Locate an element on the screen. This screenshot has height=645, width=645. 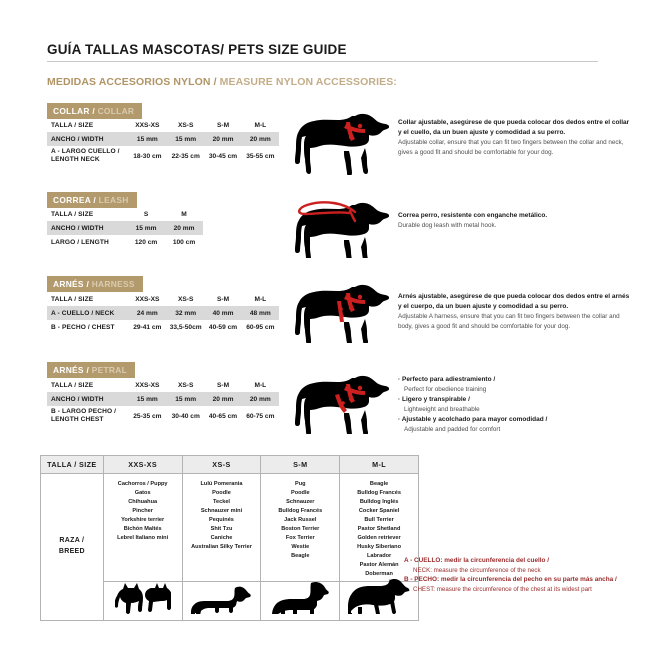
page-subtitle-en: MEASURE NYLON ACCESSORIES: is located at coordinates (308, 82).